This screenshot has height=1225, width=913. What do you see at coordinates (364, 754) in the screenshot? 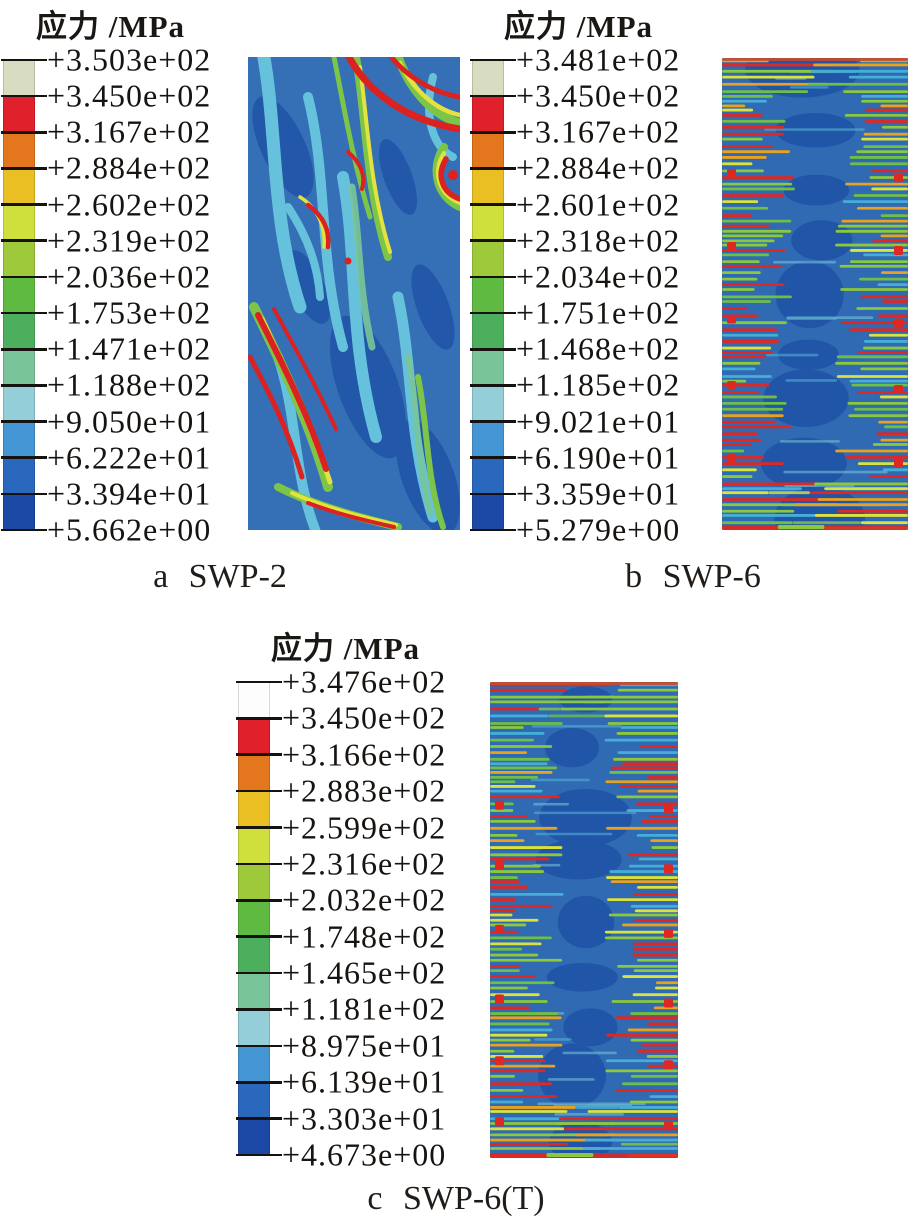
I see `legend-tick-label: +3.166e+02` at bounding box center [364, 754].